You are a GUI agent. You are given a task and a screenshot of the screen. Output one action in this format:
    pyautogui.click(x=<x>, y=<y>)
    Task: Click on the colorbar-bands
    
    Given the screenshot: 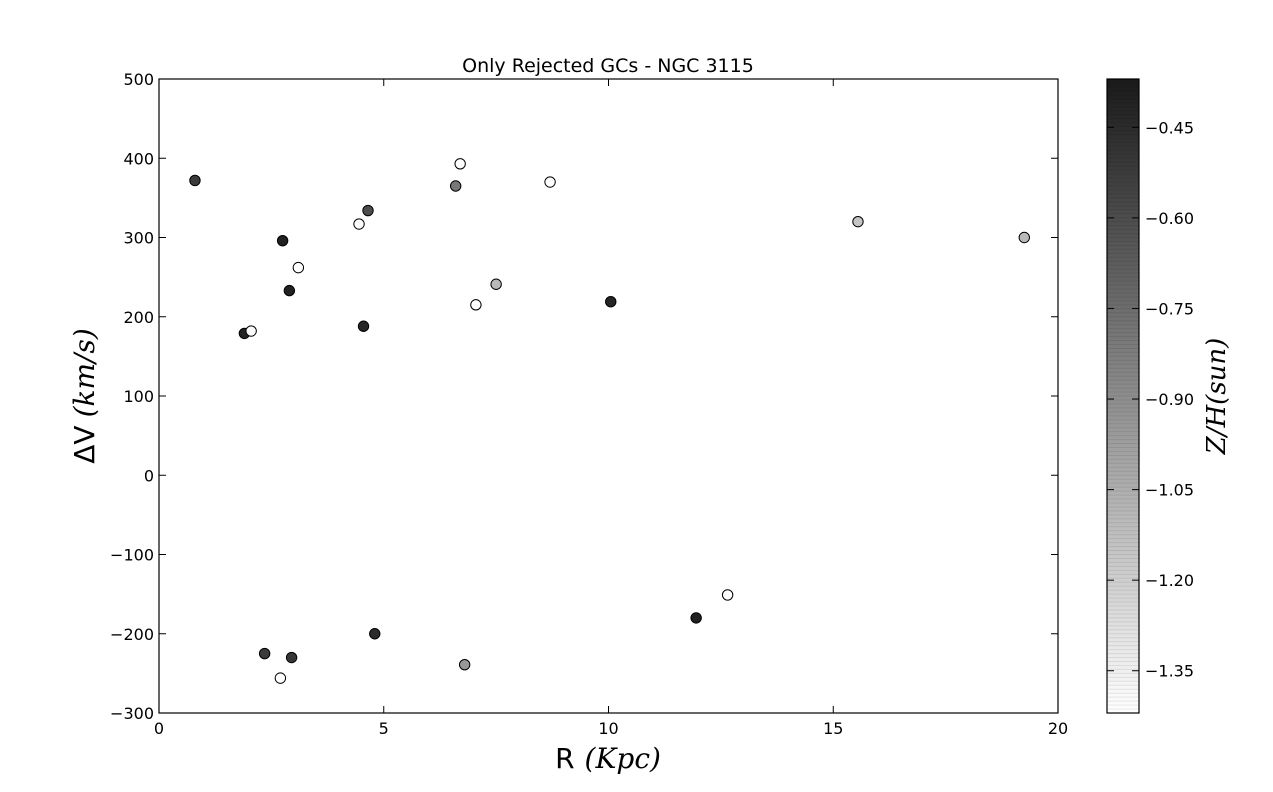 What is the action you would take?
    pyautogui.click(x=1123, y=396)
    